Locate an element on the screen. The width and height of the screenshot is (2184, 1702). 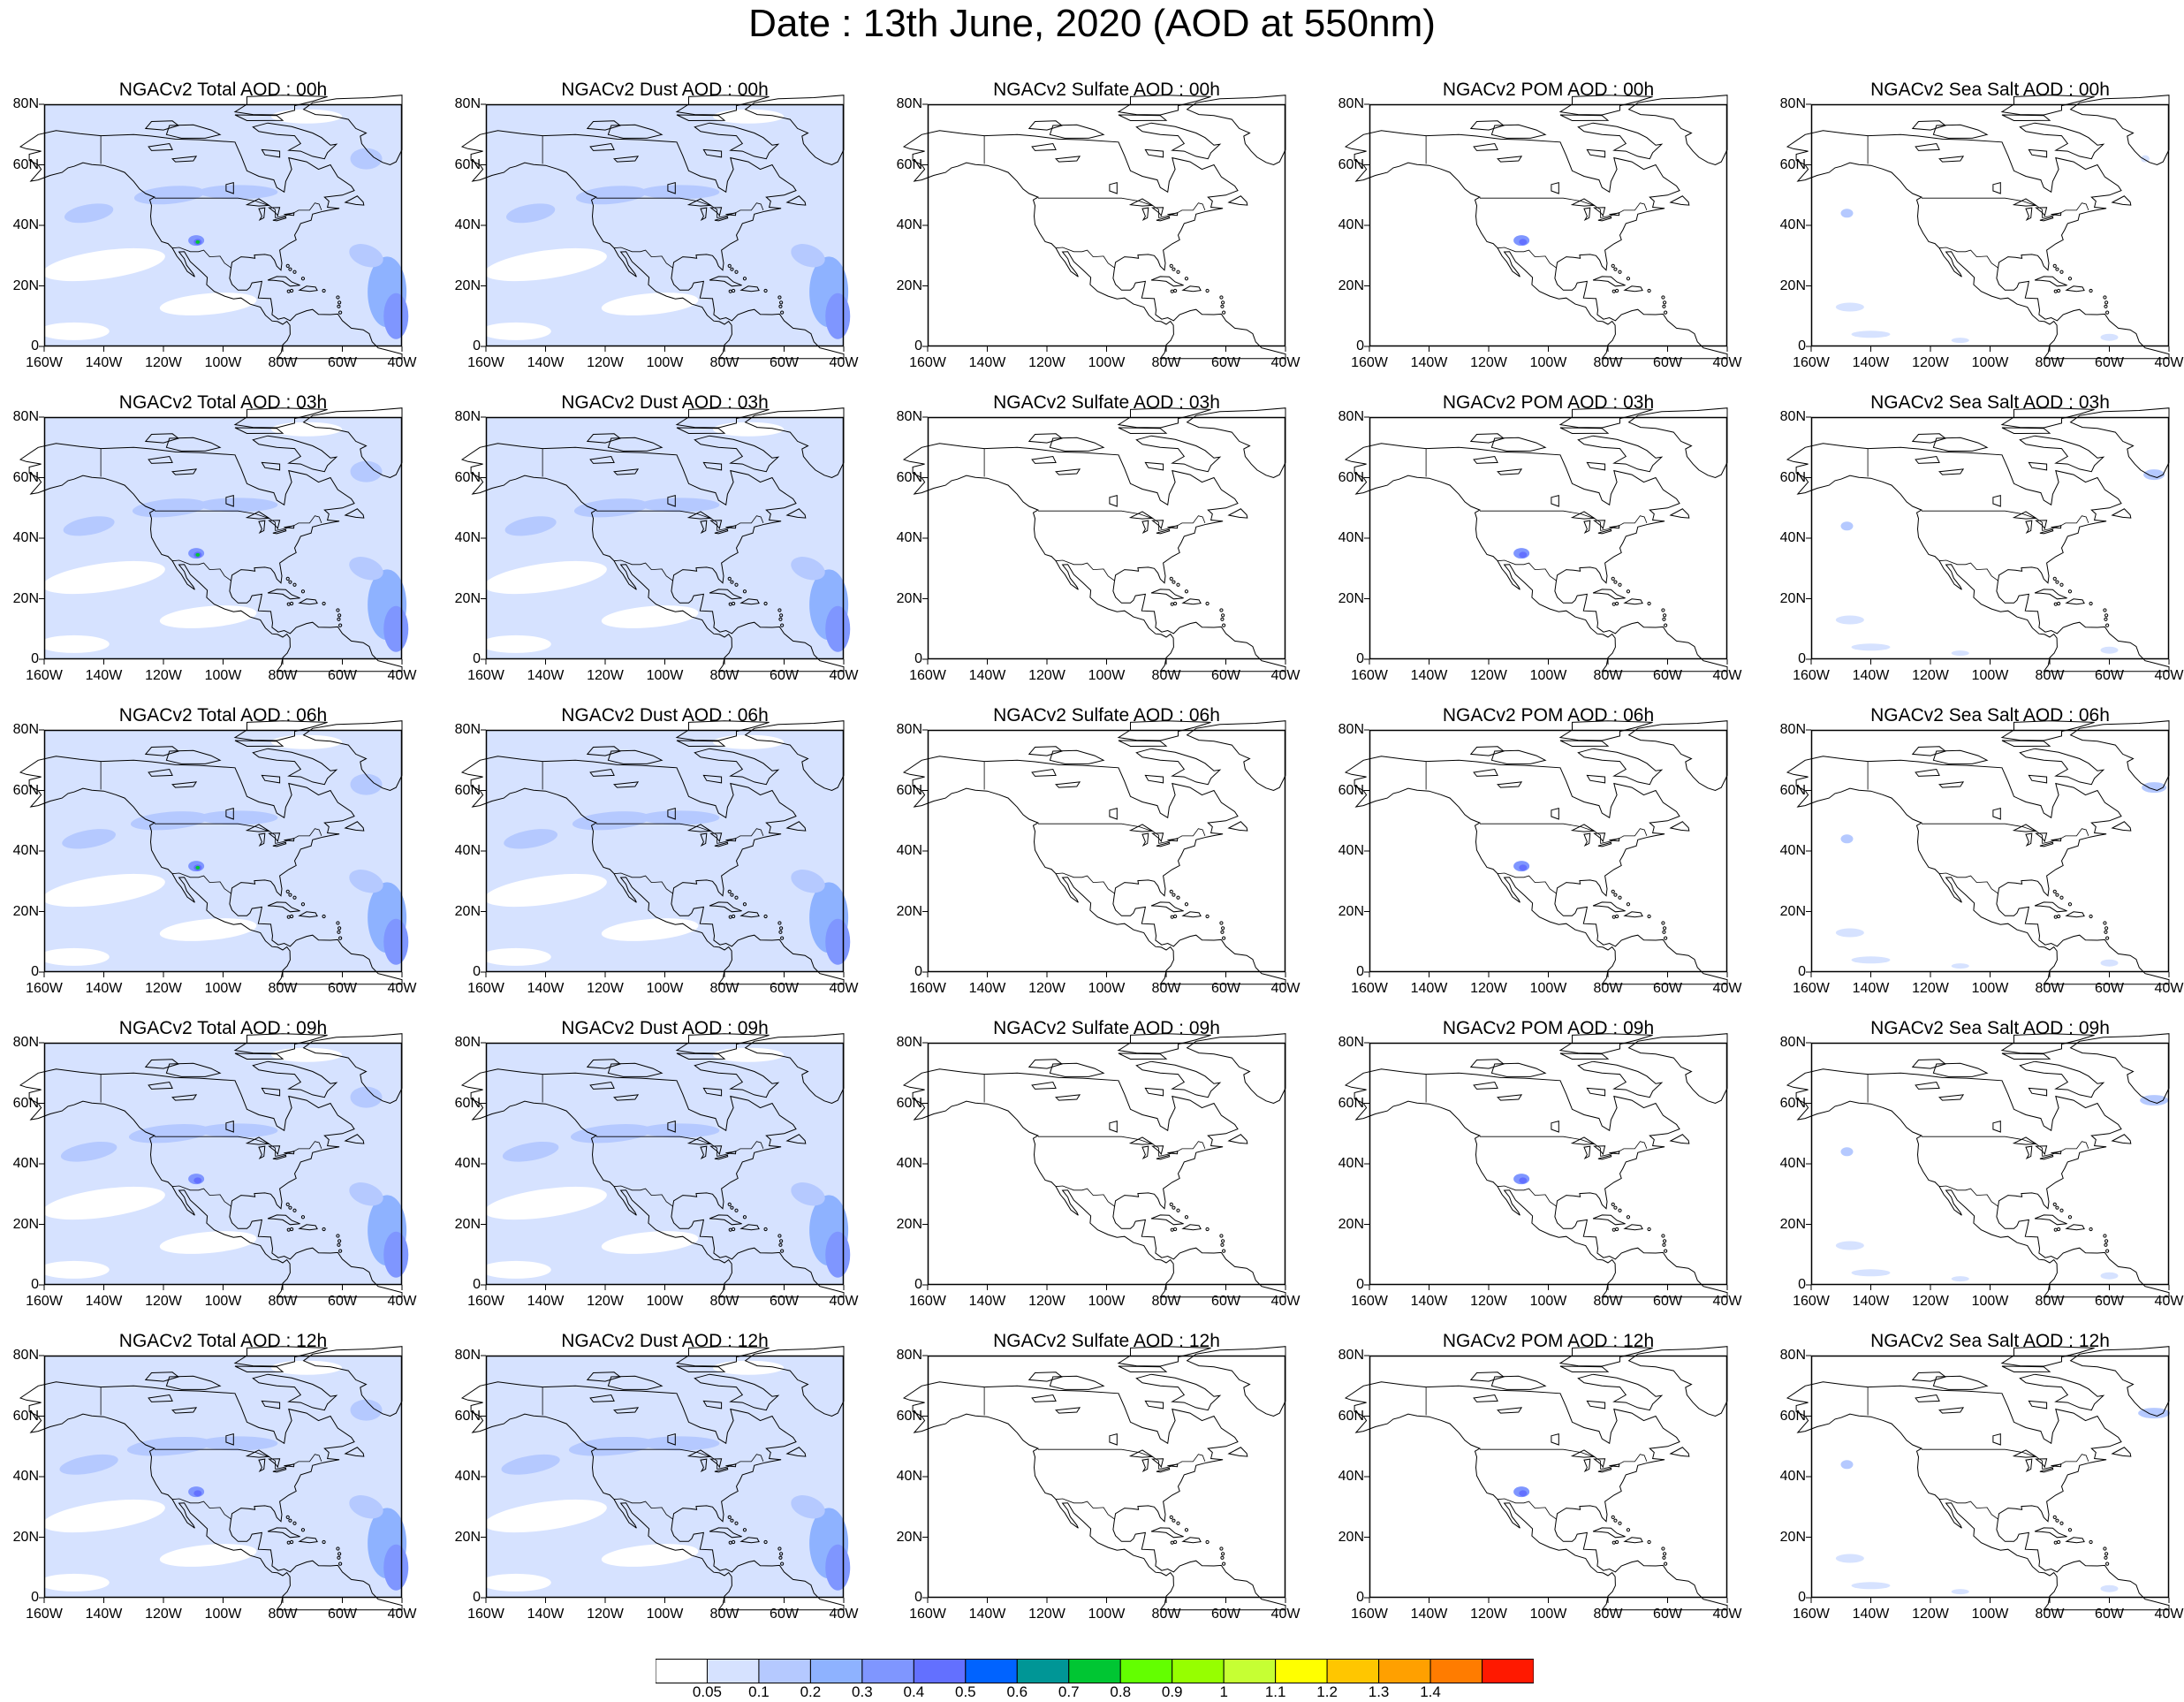
seasalt-aod-field is located at coordinates (1990, 538).